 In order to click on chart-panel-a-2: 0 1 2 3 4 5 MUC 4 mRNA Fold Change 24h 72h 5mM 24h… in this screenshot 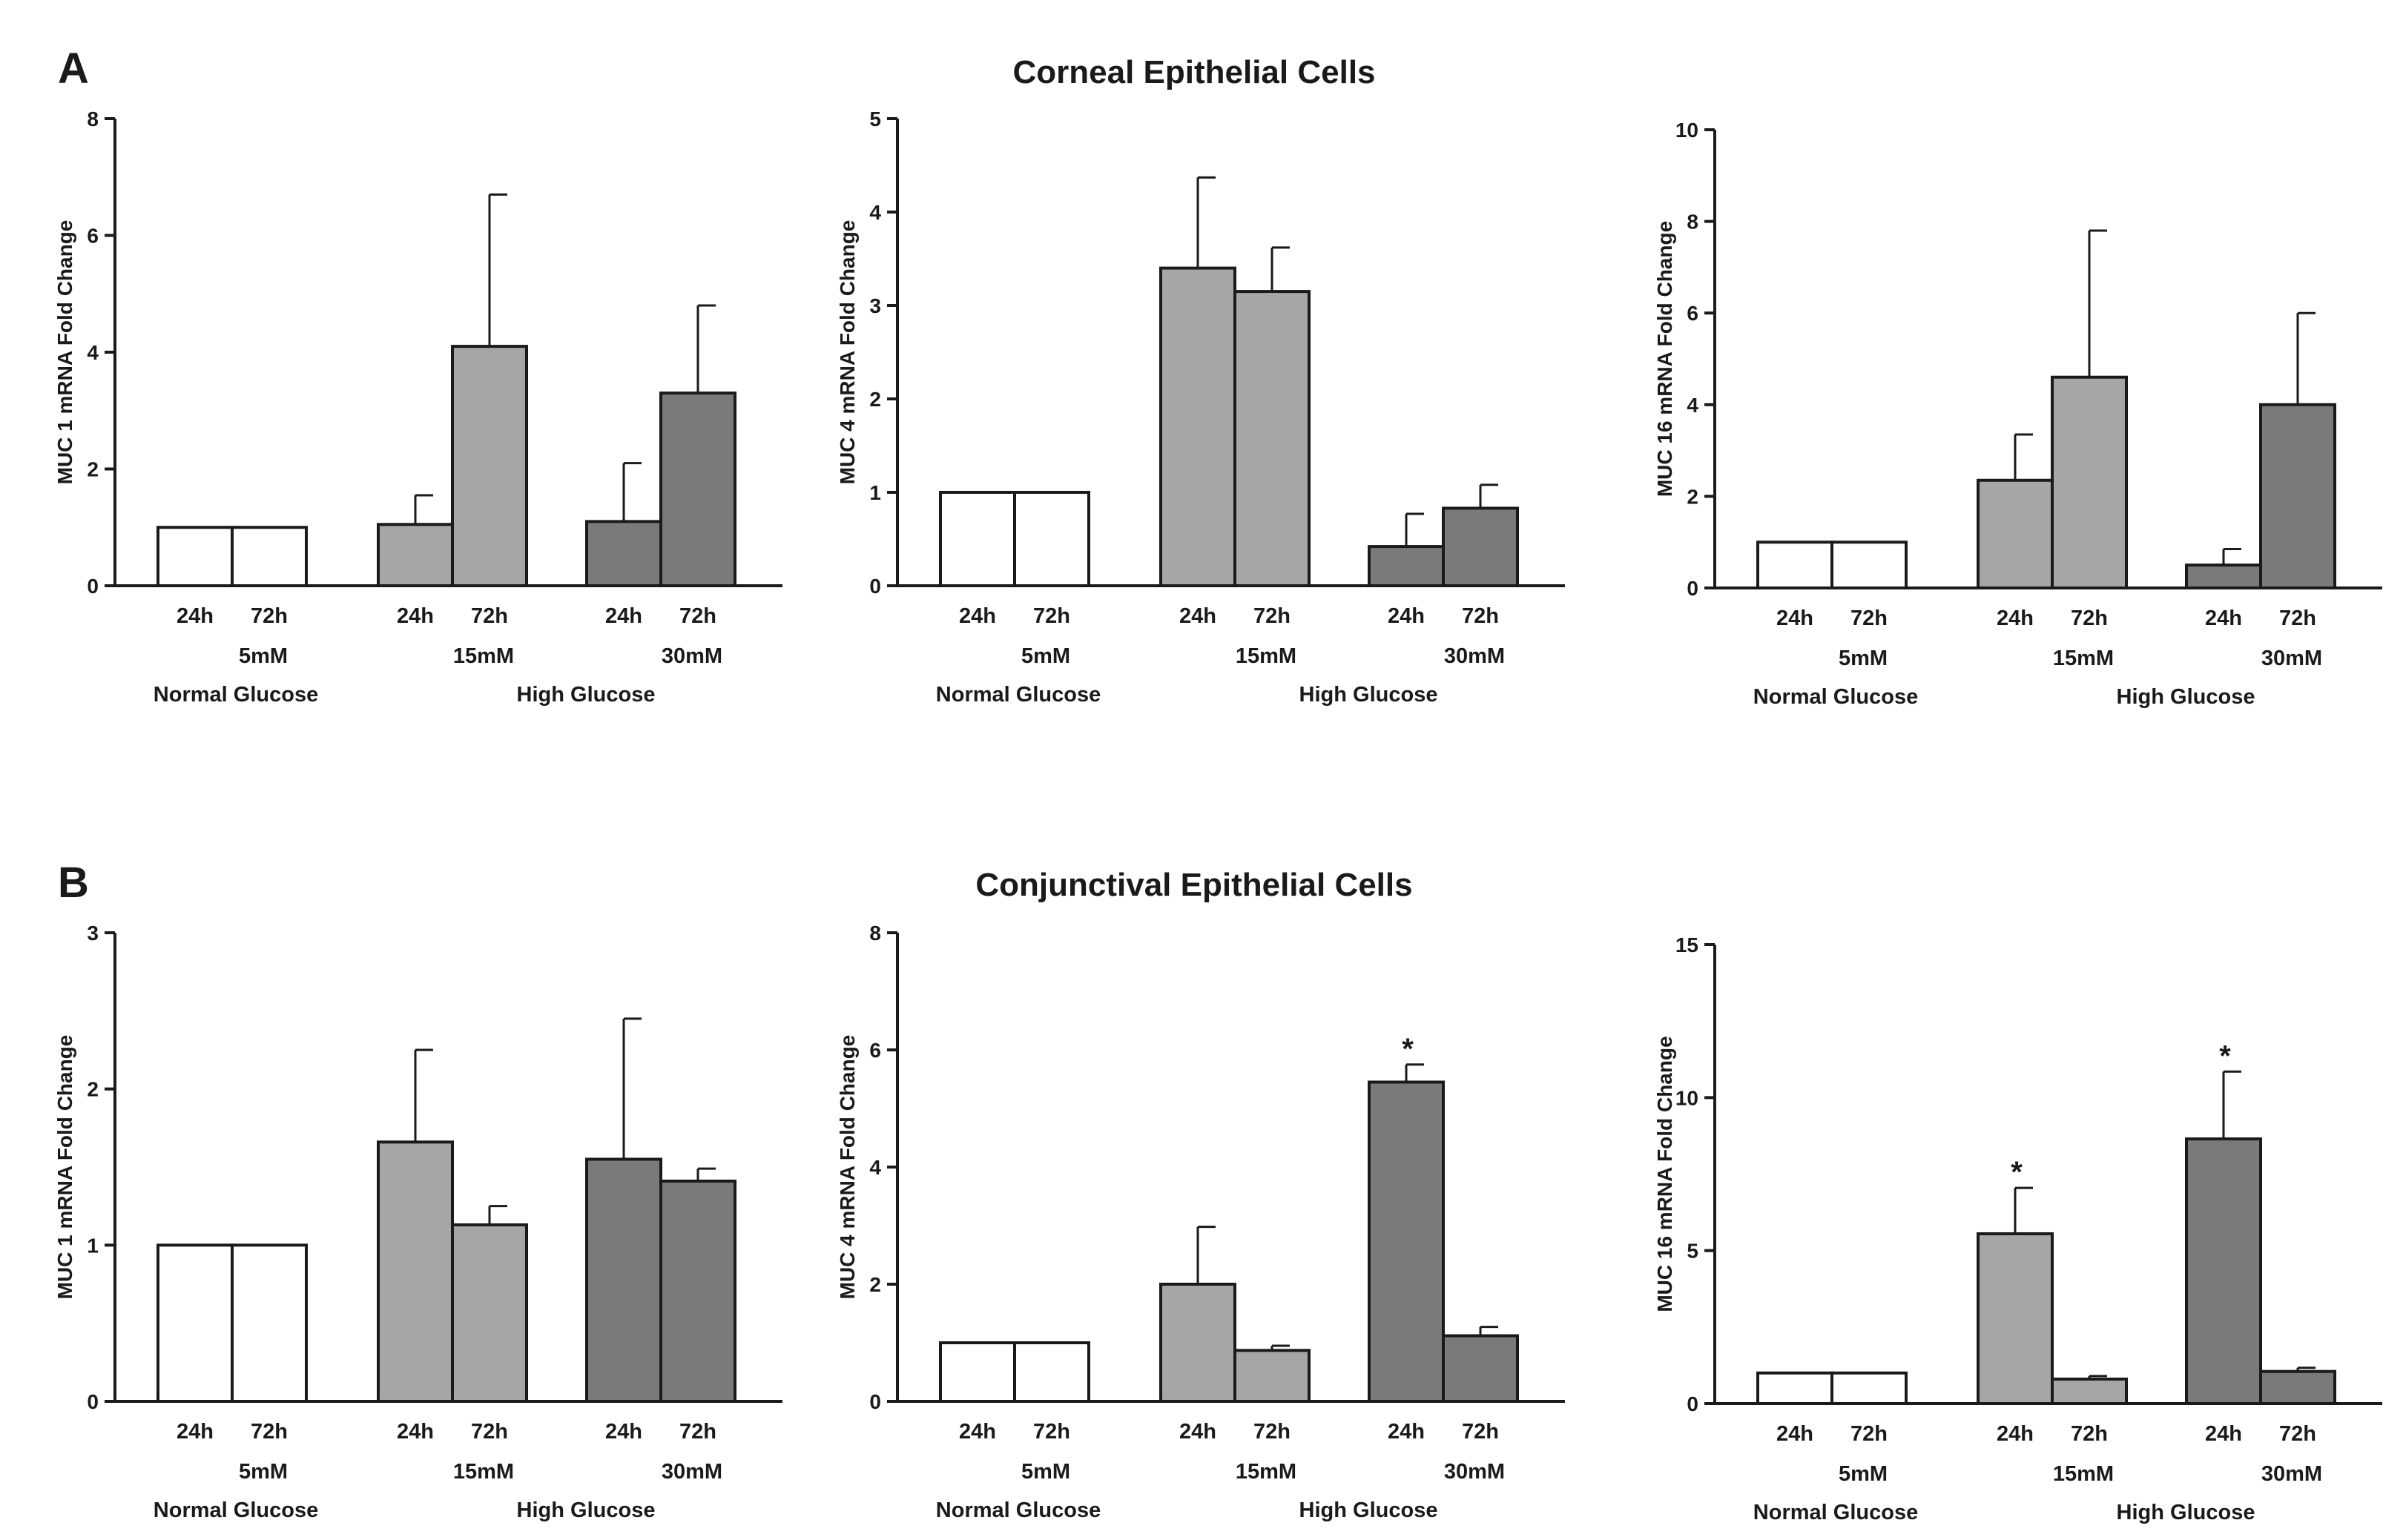, I will do `click(1201, 408)`.